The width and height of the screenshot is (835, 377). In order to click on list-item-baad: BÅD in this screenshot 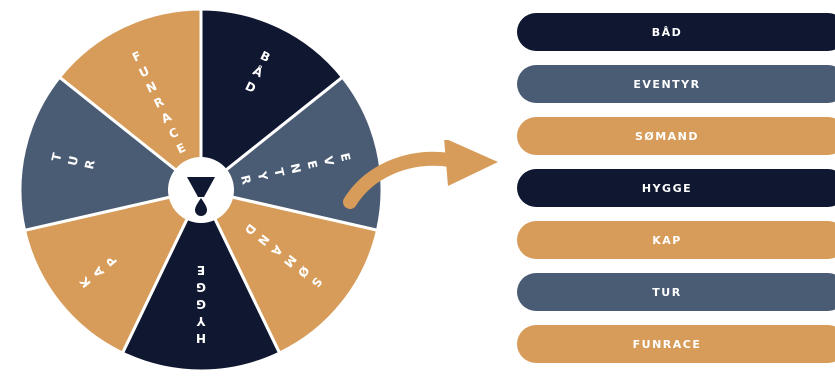, I will do `click(676, 32)`.